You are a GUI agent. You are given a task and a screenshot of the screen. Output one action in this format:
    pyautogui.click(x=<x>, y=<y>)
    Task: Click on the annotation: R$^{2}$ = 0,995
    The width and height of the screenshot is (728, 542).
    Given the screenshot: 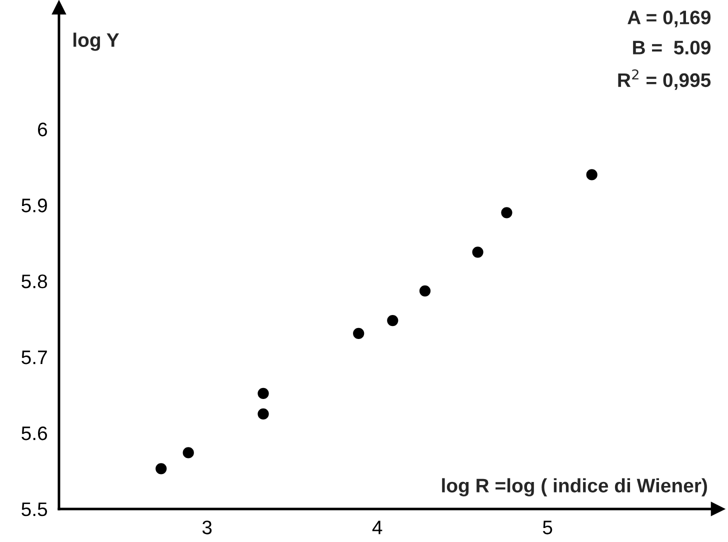 What is the action you would take?
    pyautogui.click(x=664, y=79)
    